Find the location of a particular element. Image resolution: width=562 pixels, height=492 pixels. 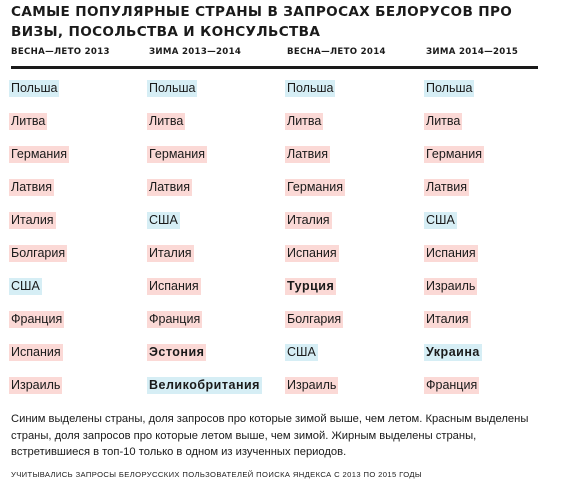

header-rule is located at coordinates (274, 67).